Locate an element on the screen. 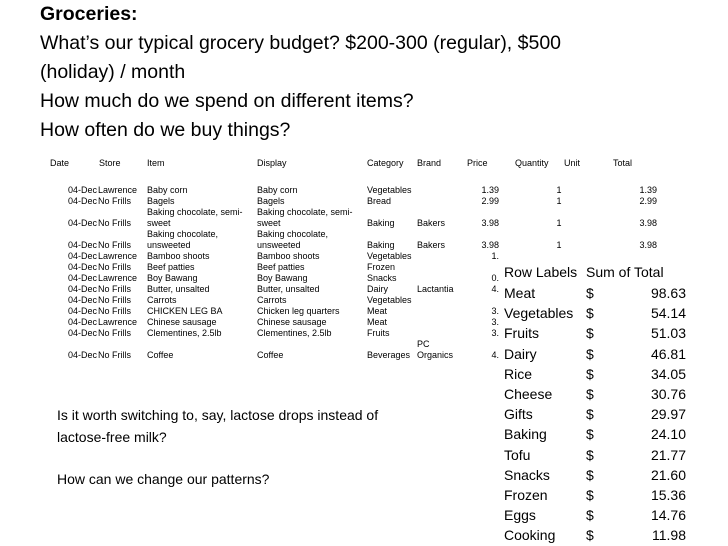 The image size is (728, 546). pivot-row-label: Gifts is located at coordinates (518, 414).